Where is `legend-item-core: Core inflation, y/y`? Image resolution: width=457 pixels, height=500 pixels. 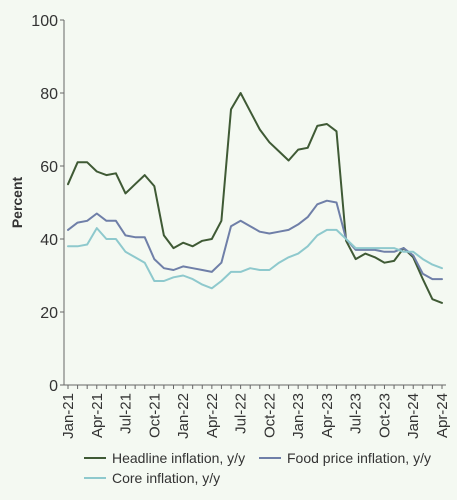
legend-item-core: Core inflation, y/y is located at coordinates (152, 478).